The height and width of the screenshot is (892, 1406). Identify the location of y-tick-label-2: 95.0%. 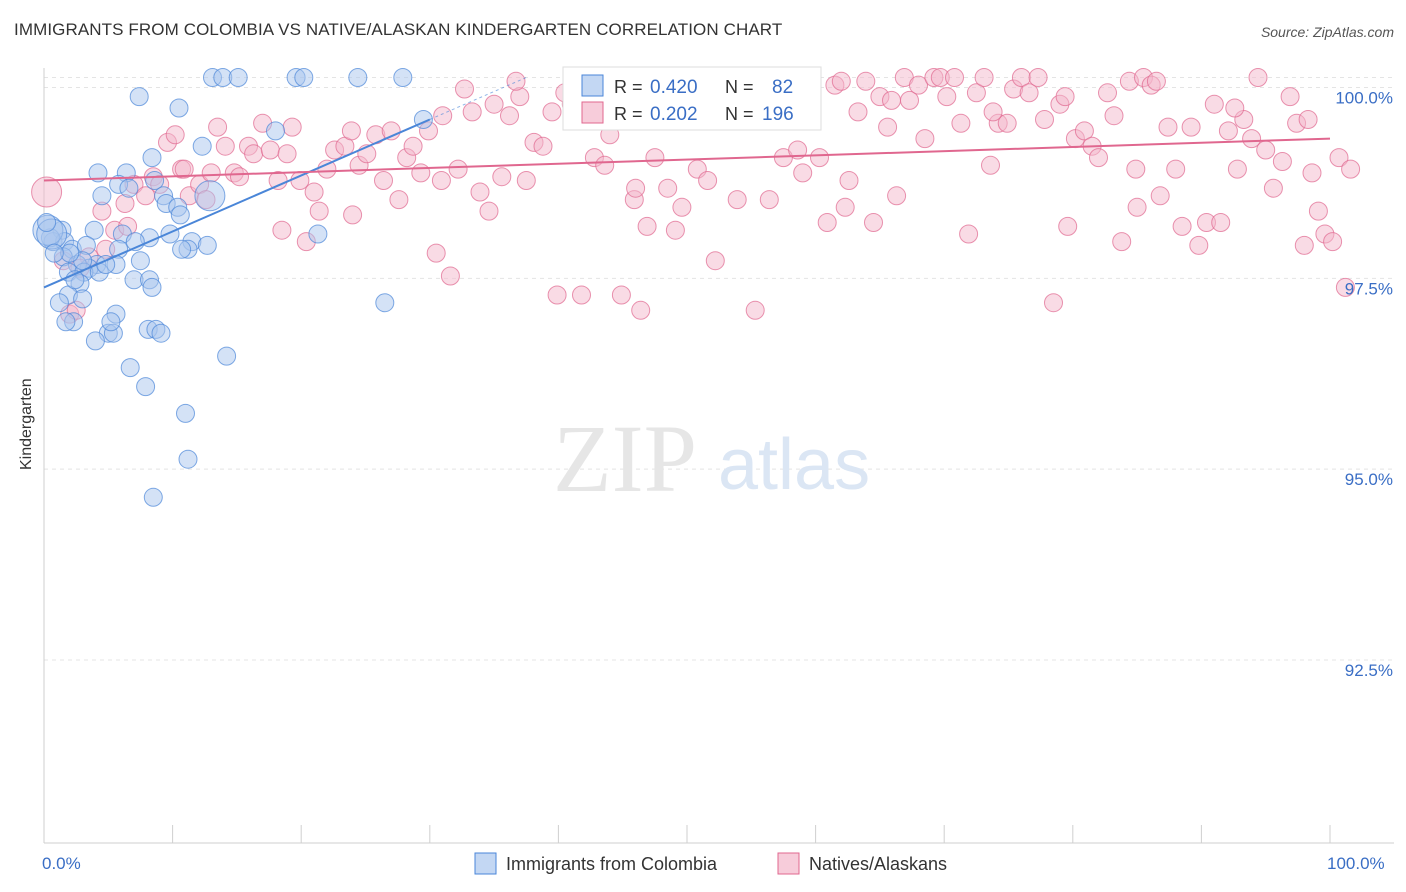
(1369, 479).